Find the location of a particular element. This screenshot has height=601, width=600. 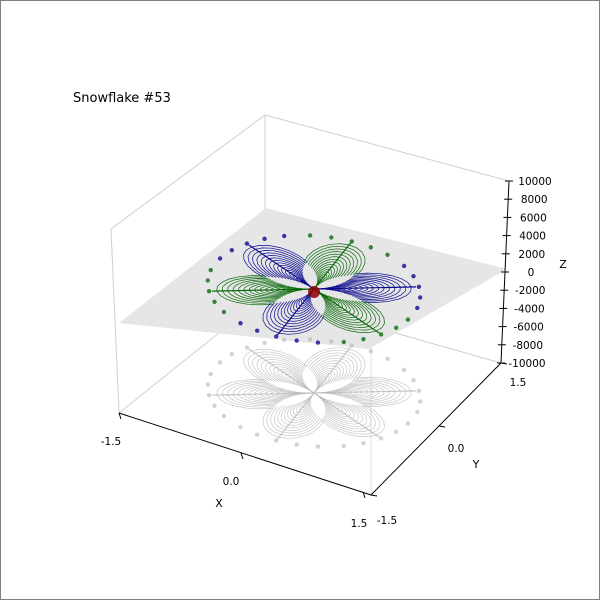

z-tick-label: -8000 is located at coordinates (528, 346).